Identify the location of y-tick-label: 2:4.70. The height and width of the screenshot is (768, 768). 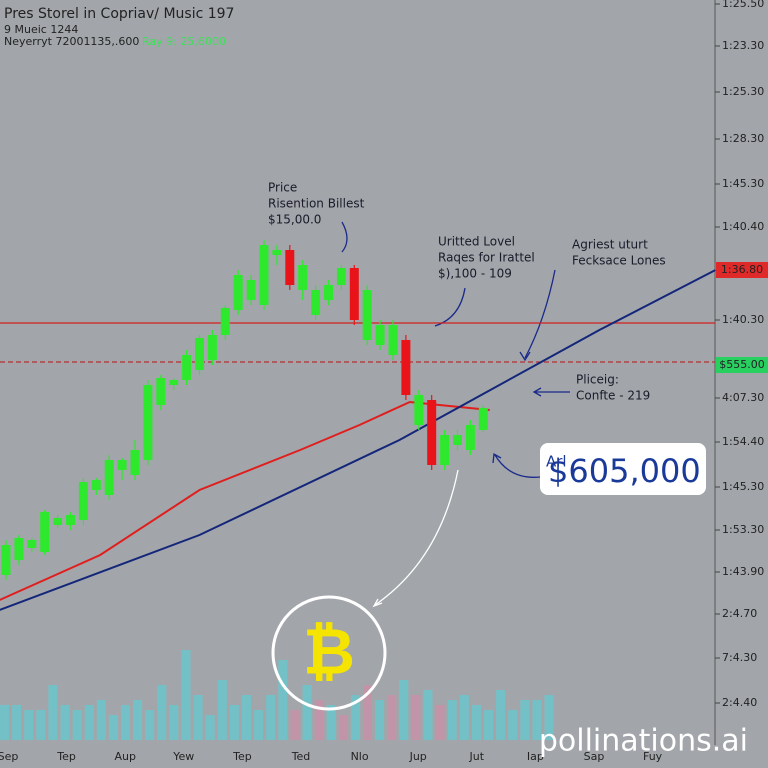
(739, 613).